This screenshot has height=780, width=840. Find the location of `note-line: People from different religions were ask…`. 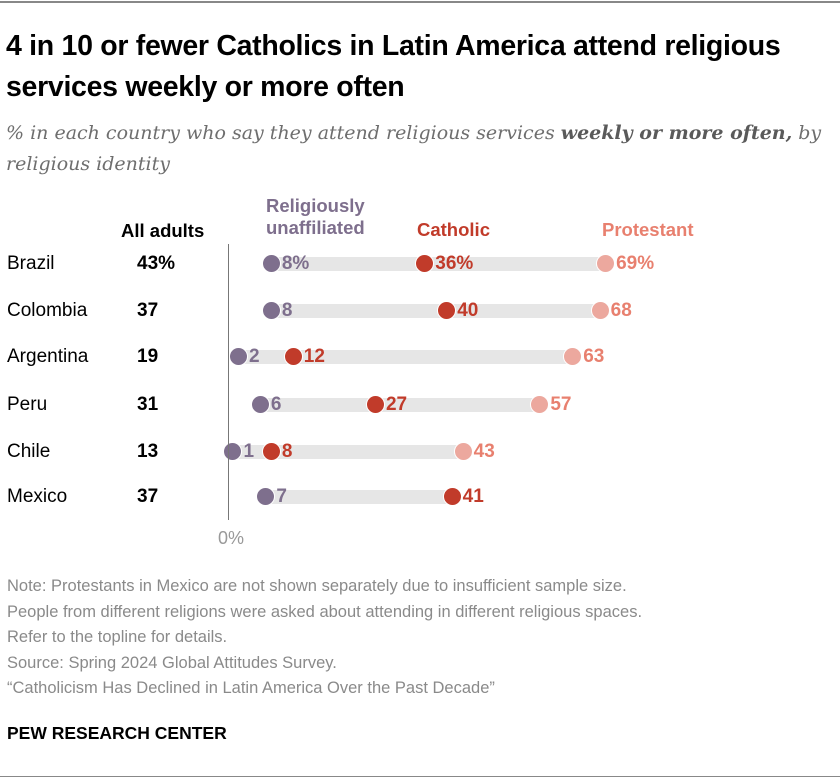

note-line: People from different religions were ask… is located at coordinates (325, 611).